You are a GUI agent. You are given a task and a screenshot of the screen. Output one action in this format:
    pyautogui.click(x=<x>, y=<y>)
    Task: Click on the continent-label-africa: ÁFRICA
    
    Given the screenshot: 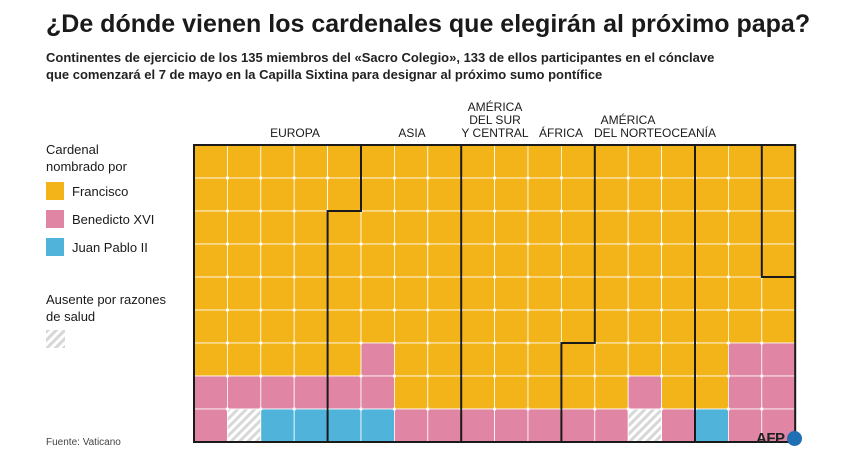 What is the action you would take?
    pyautogui.click(x=561, y=132)
    